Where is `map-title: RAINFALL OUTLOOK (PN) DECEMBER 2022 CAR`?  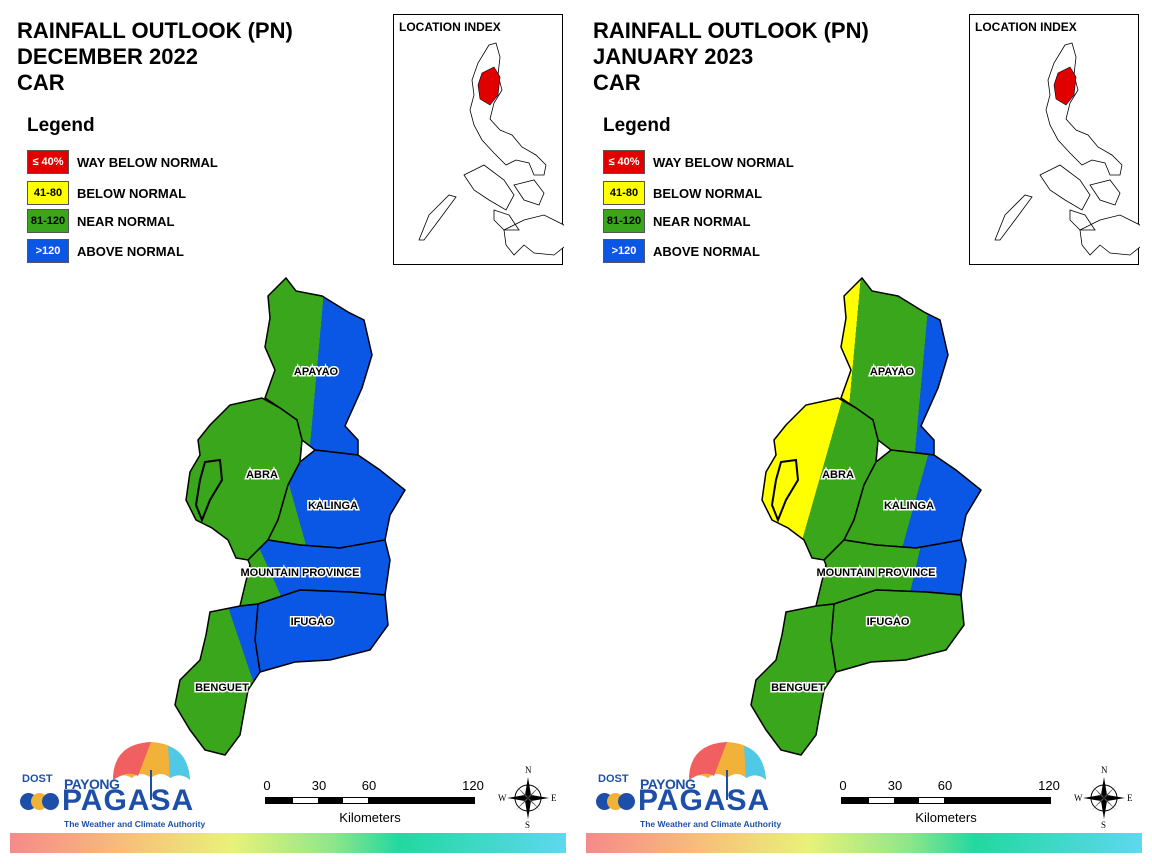 map-title: RAINFALL OUTLOOK (PN) DECEMBER 2022 CAR is located at coordinates (155, 57).